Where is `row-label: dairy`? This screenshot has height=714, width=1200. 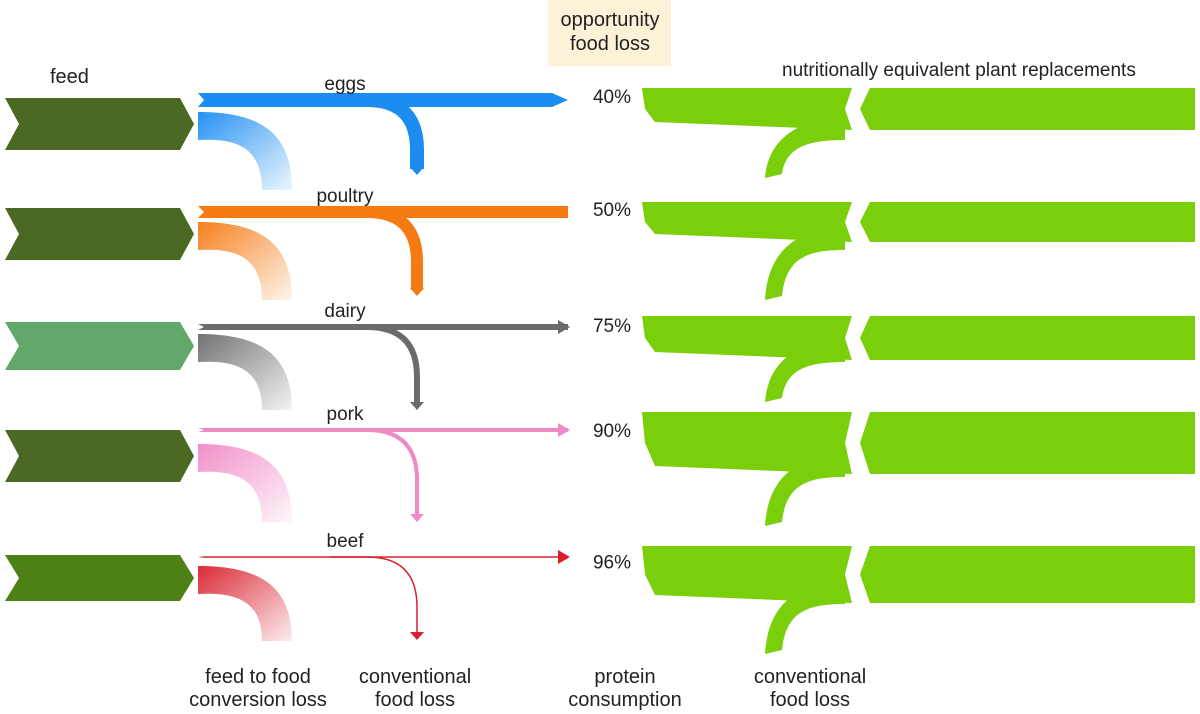
row-label: dairy is located at coordinates (345, 311).